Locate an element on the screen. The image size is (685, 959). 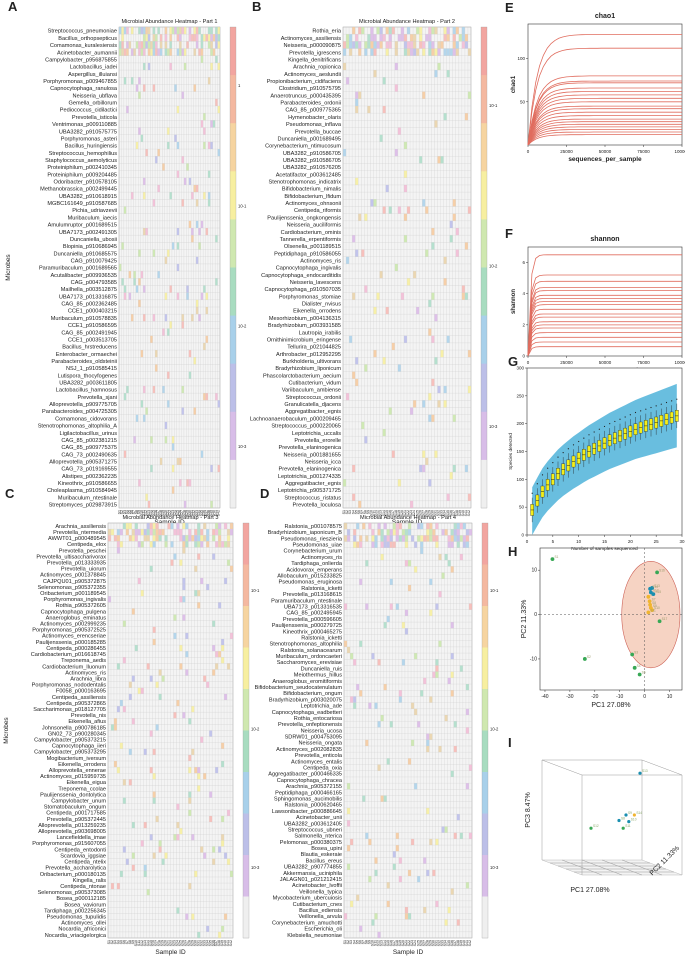
row-label: CAJPQU01_p905372875 is located at coordinates (74, 582).